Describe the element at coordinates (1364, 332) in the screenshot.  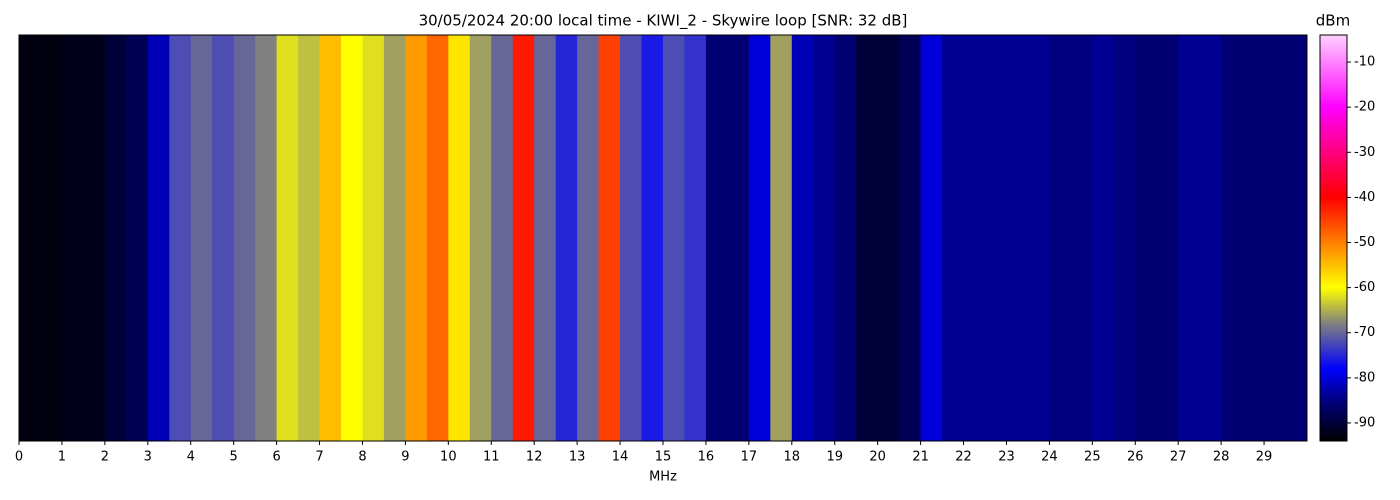
I see `colorbar-tick-label: -70` at that location.